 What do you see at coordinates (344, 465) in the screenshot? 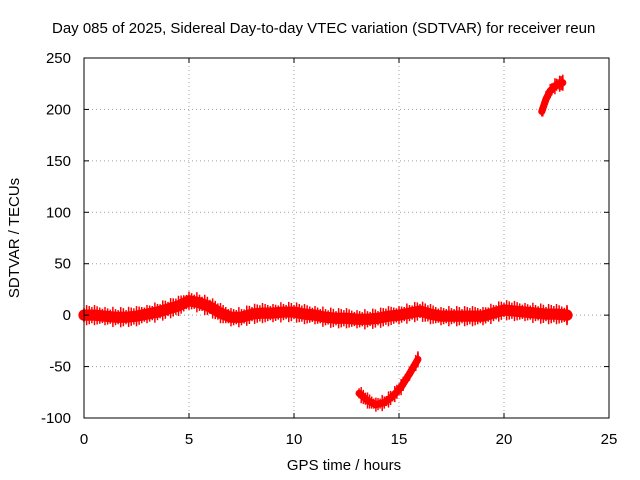
I see `x-axis-label: GPS time / hours` at bounding box center [344, 465].